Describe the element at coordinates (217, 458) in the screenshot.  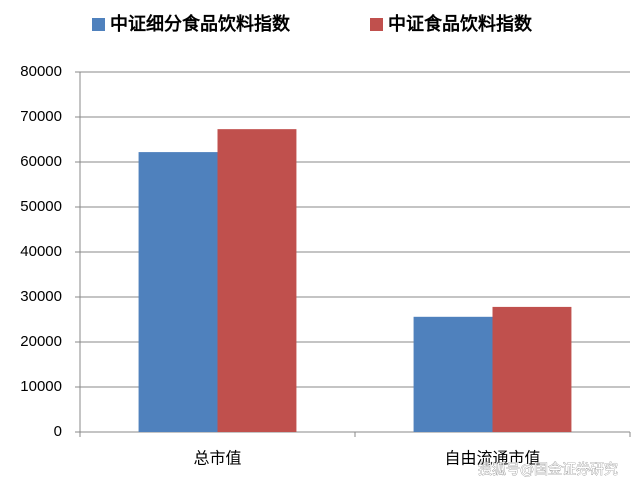
I see `x-tick-label: 总市值` at that location.